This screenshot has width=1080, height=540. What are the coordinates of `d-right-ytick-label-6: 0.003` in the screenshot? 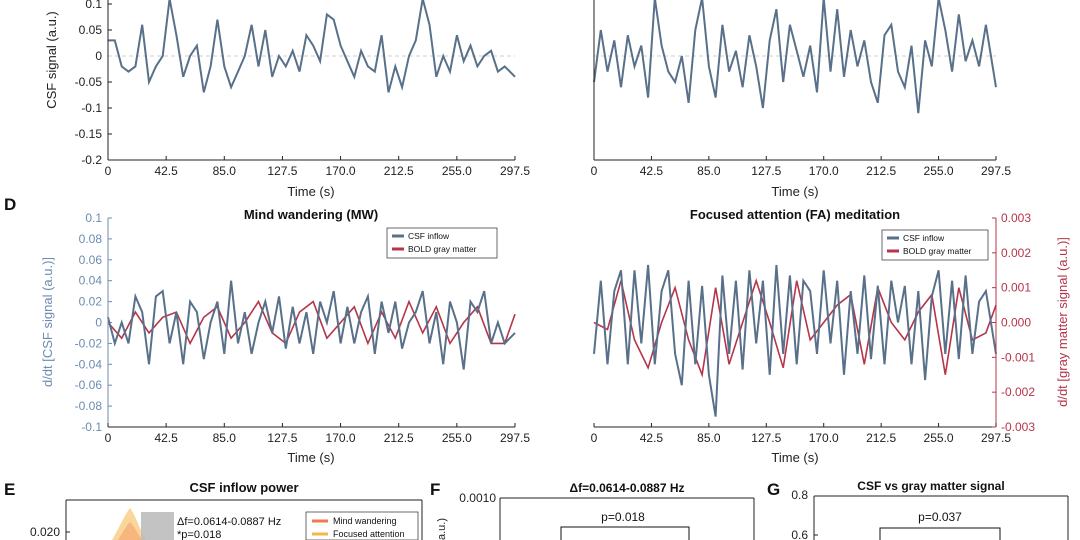 It's located at (1016, 218).